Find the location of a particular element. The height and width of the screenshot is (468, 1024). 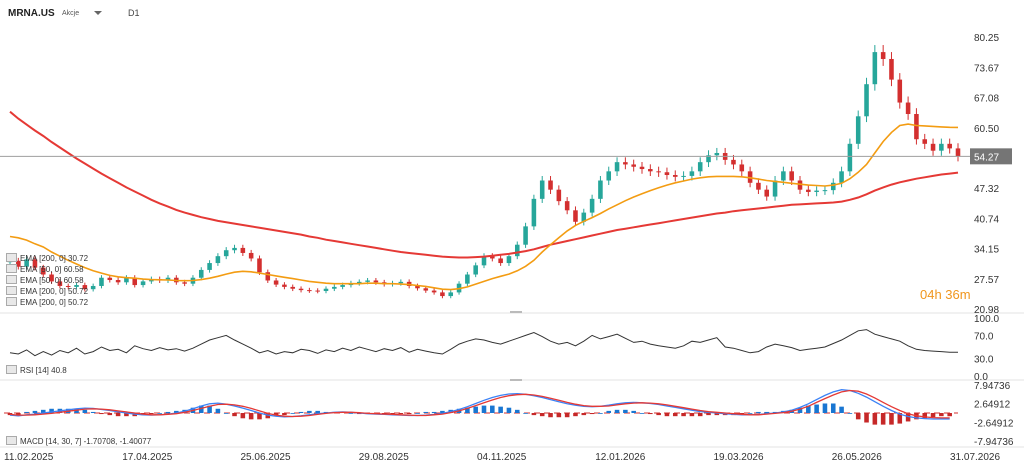

legend-text: RSI [14] 40.8 is located at coordinates (43, 370).